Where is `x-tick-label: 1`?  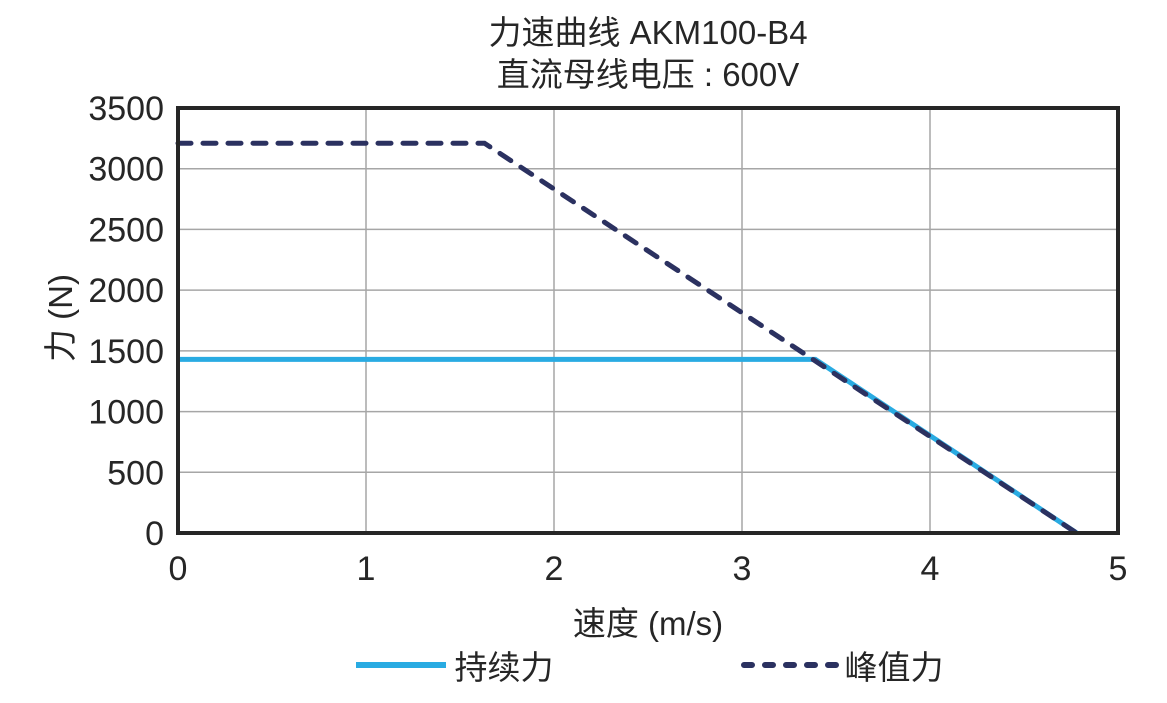 x-tick-label: 1 is located at coordinates (366, 569).